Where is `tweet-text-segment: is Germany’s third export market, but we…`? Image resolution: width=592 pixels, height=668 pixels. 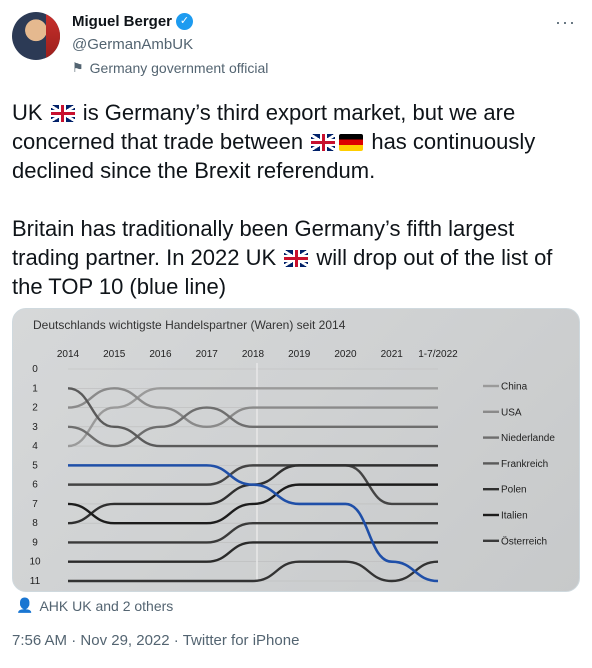
tweet-text-segment: is Germany’s third export market, but we… is located at coordinates (264, 127).